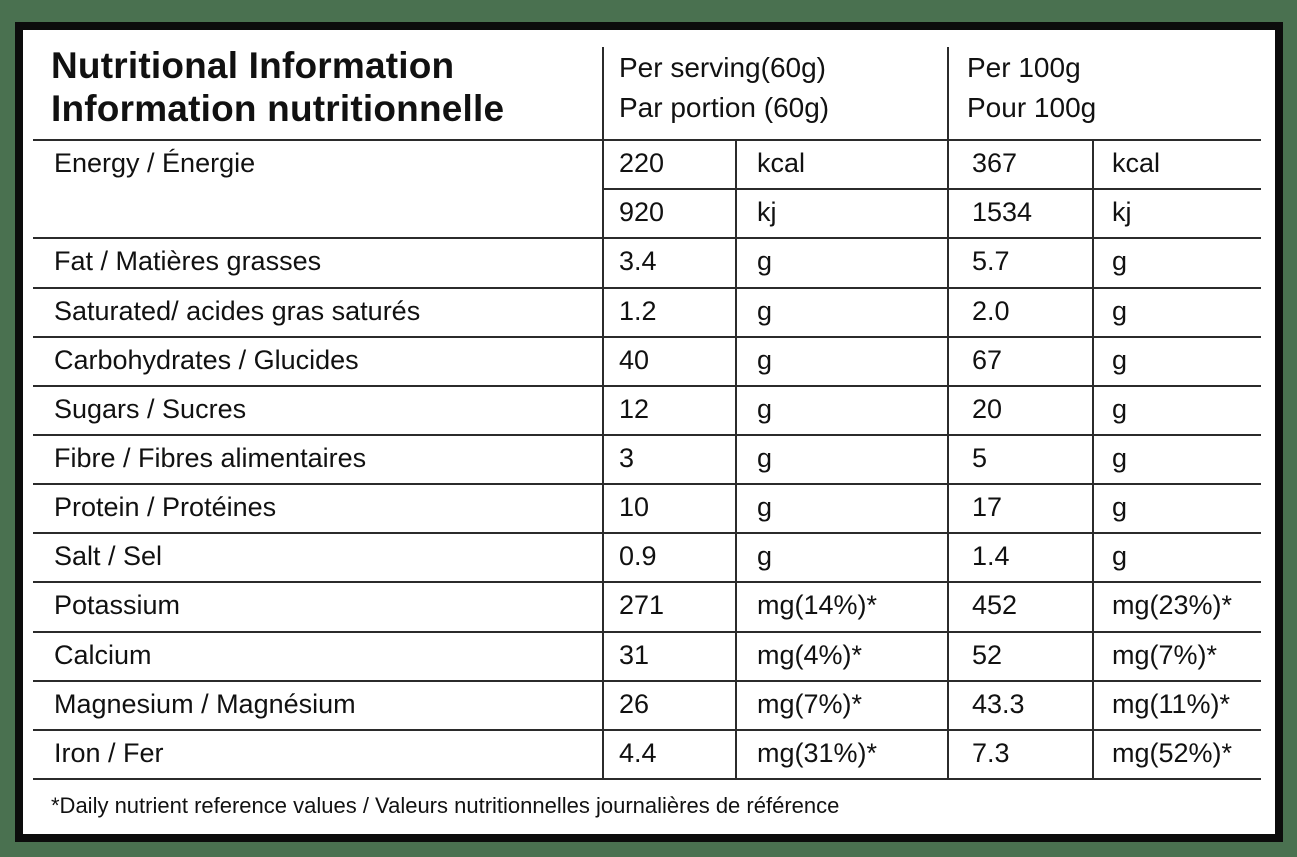  Describe the element at coordinates (634, 507) in the screenshot. I see `serving-value: 10` at that location.